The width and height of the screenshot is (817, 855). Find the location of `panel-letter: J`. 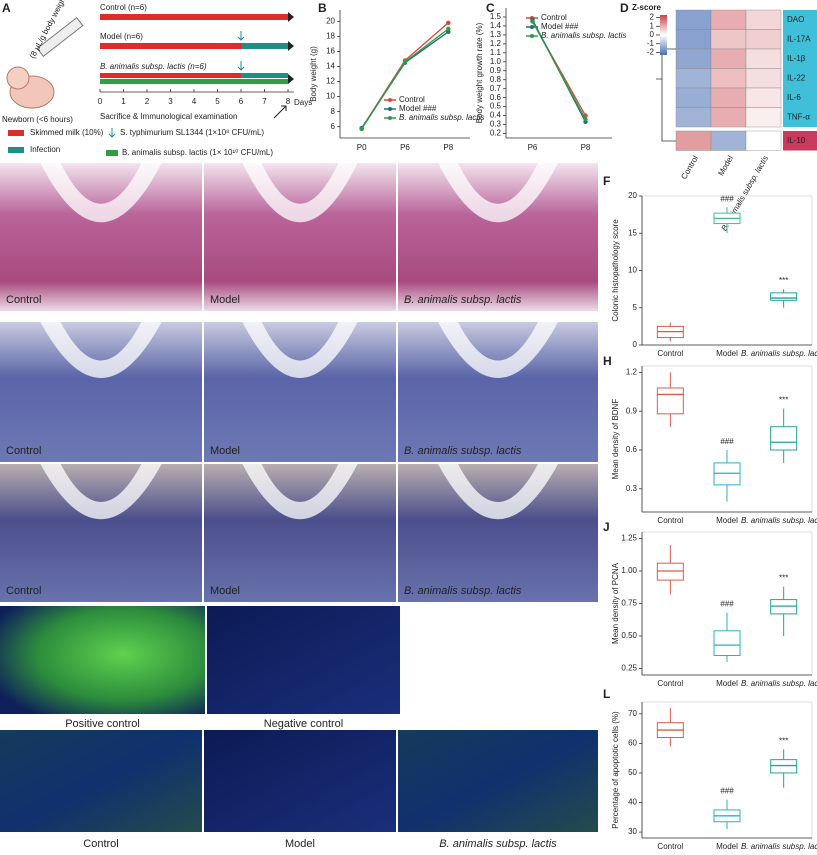

panel-letter: J is located at coordinates (606, 527).